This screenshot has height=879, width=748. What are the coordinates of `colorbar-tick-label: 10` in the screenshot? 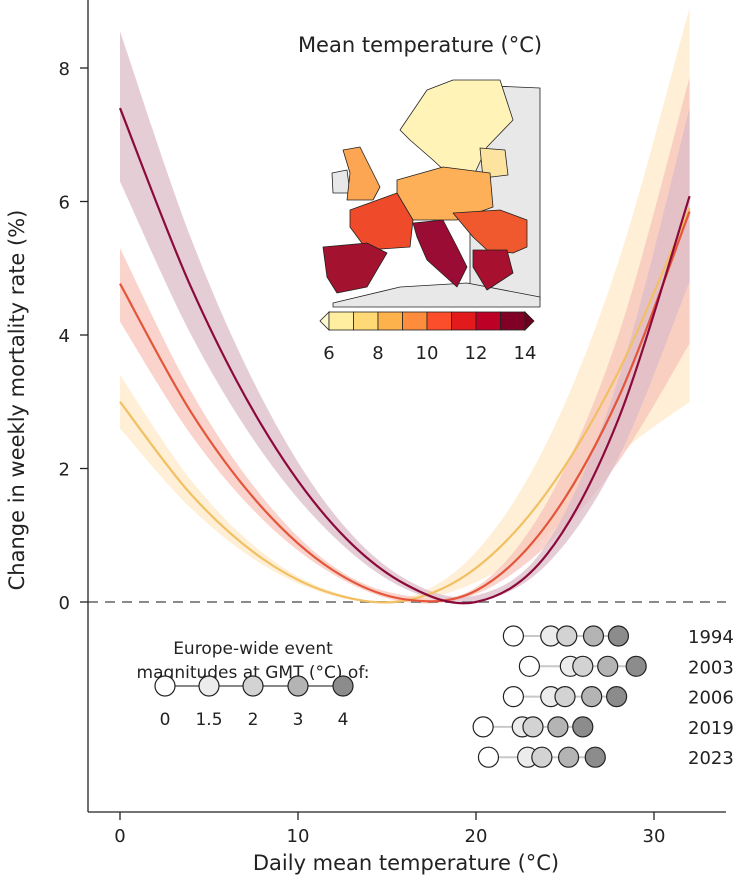 It's located at (427, 353).